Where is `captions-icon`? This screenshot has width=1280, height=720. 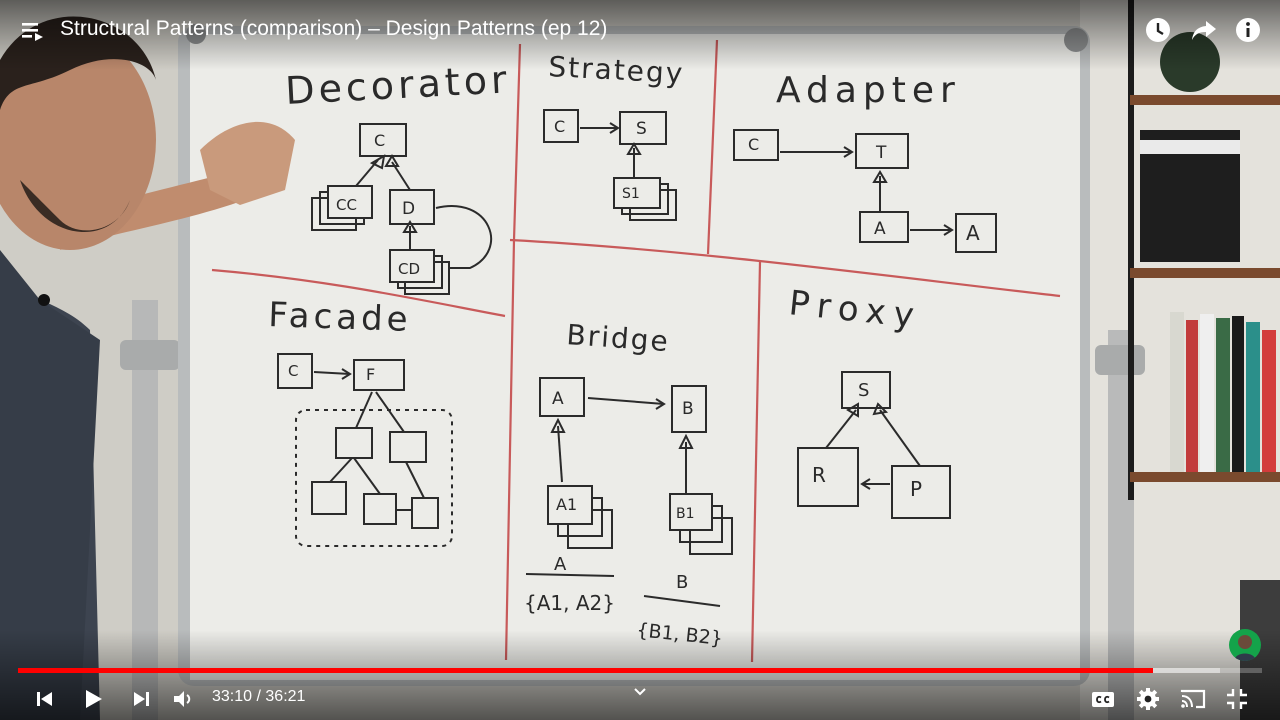 captions-icon is located at coordinates (1103, 699).